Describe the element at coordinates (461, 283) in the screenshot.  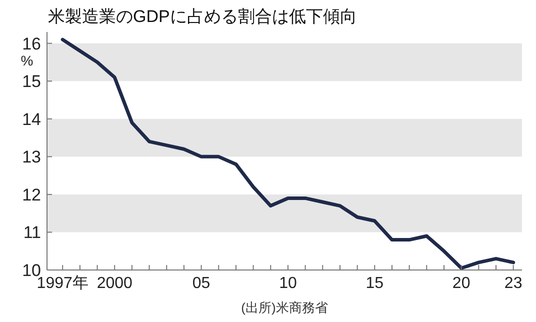
I see `x-tick-label: 20` at that location.